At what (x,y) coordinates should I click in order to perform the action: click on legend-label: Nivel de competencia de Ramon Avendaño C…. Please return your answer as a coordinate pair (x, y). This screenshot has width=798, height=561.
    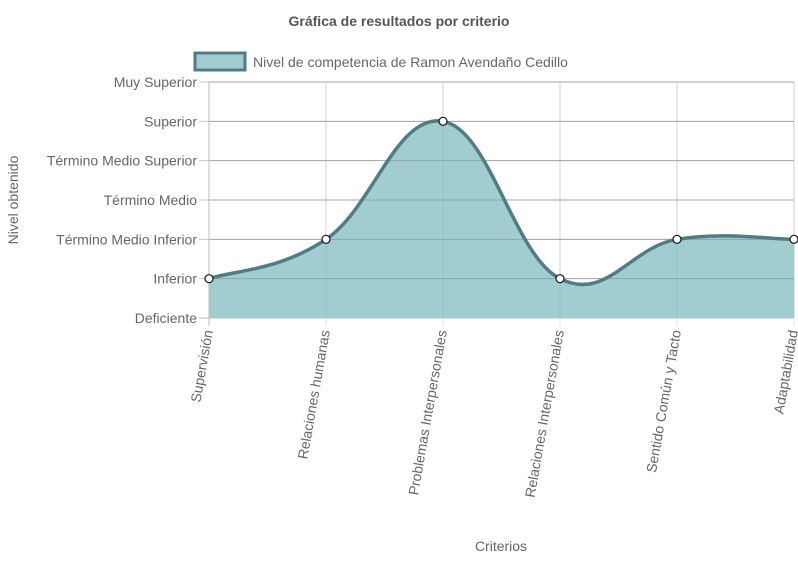
    Looking at the image, I should click on (410, 62).